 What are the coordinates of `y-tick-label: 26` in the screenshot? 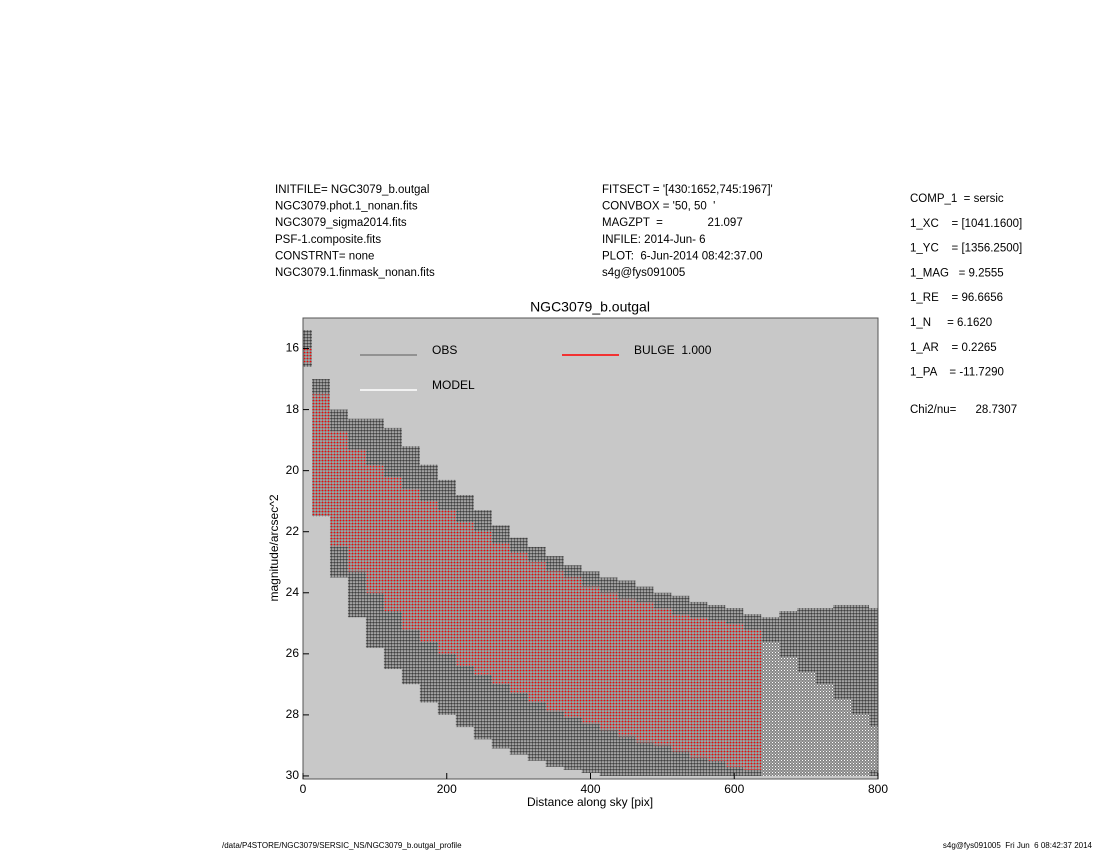 It's located at (293, 653).